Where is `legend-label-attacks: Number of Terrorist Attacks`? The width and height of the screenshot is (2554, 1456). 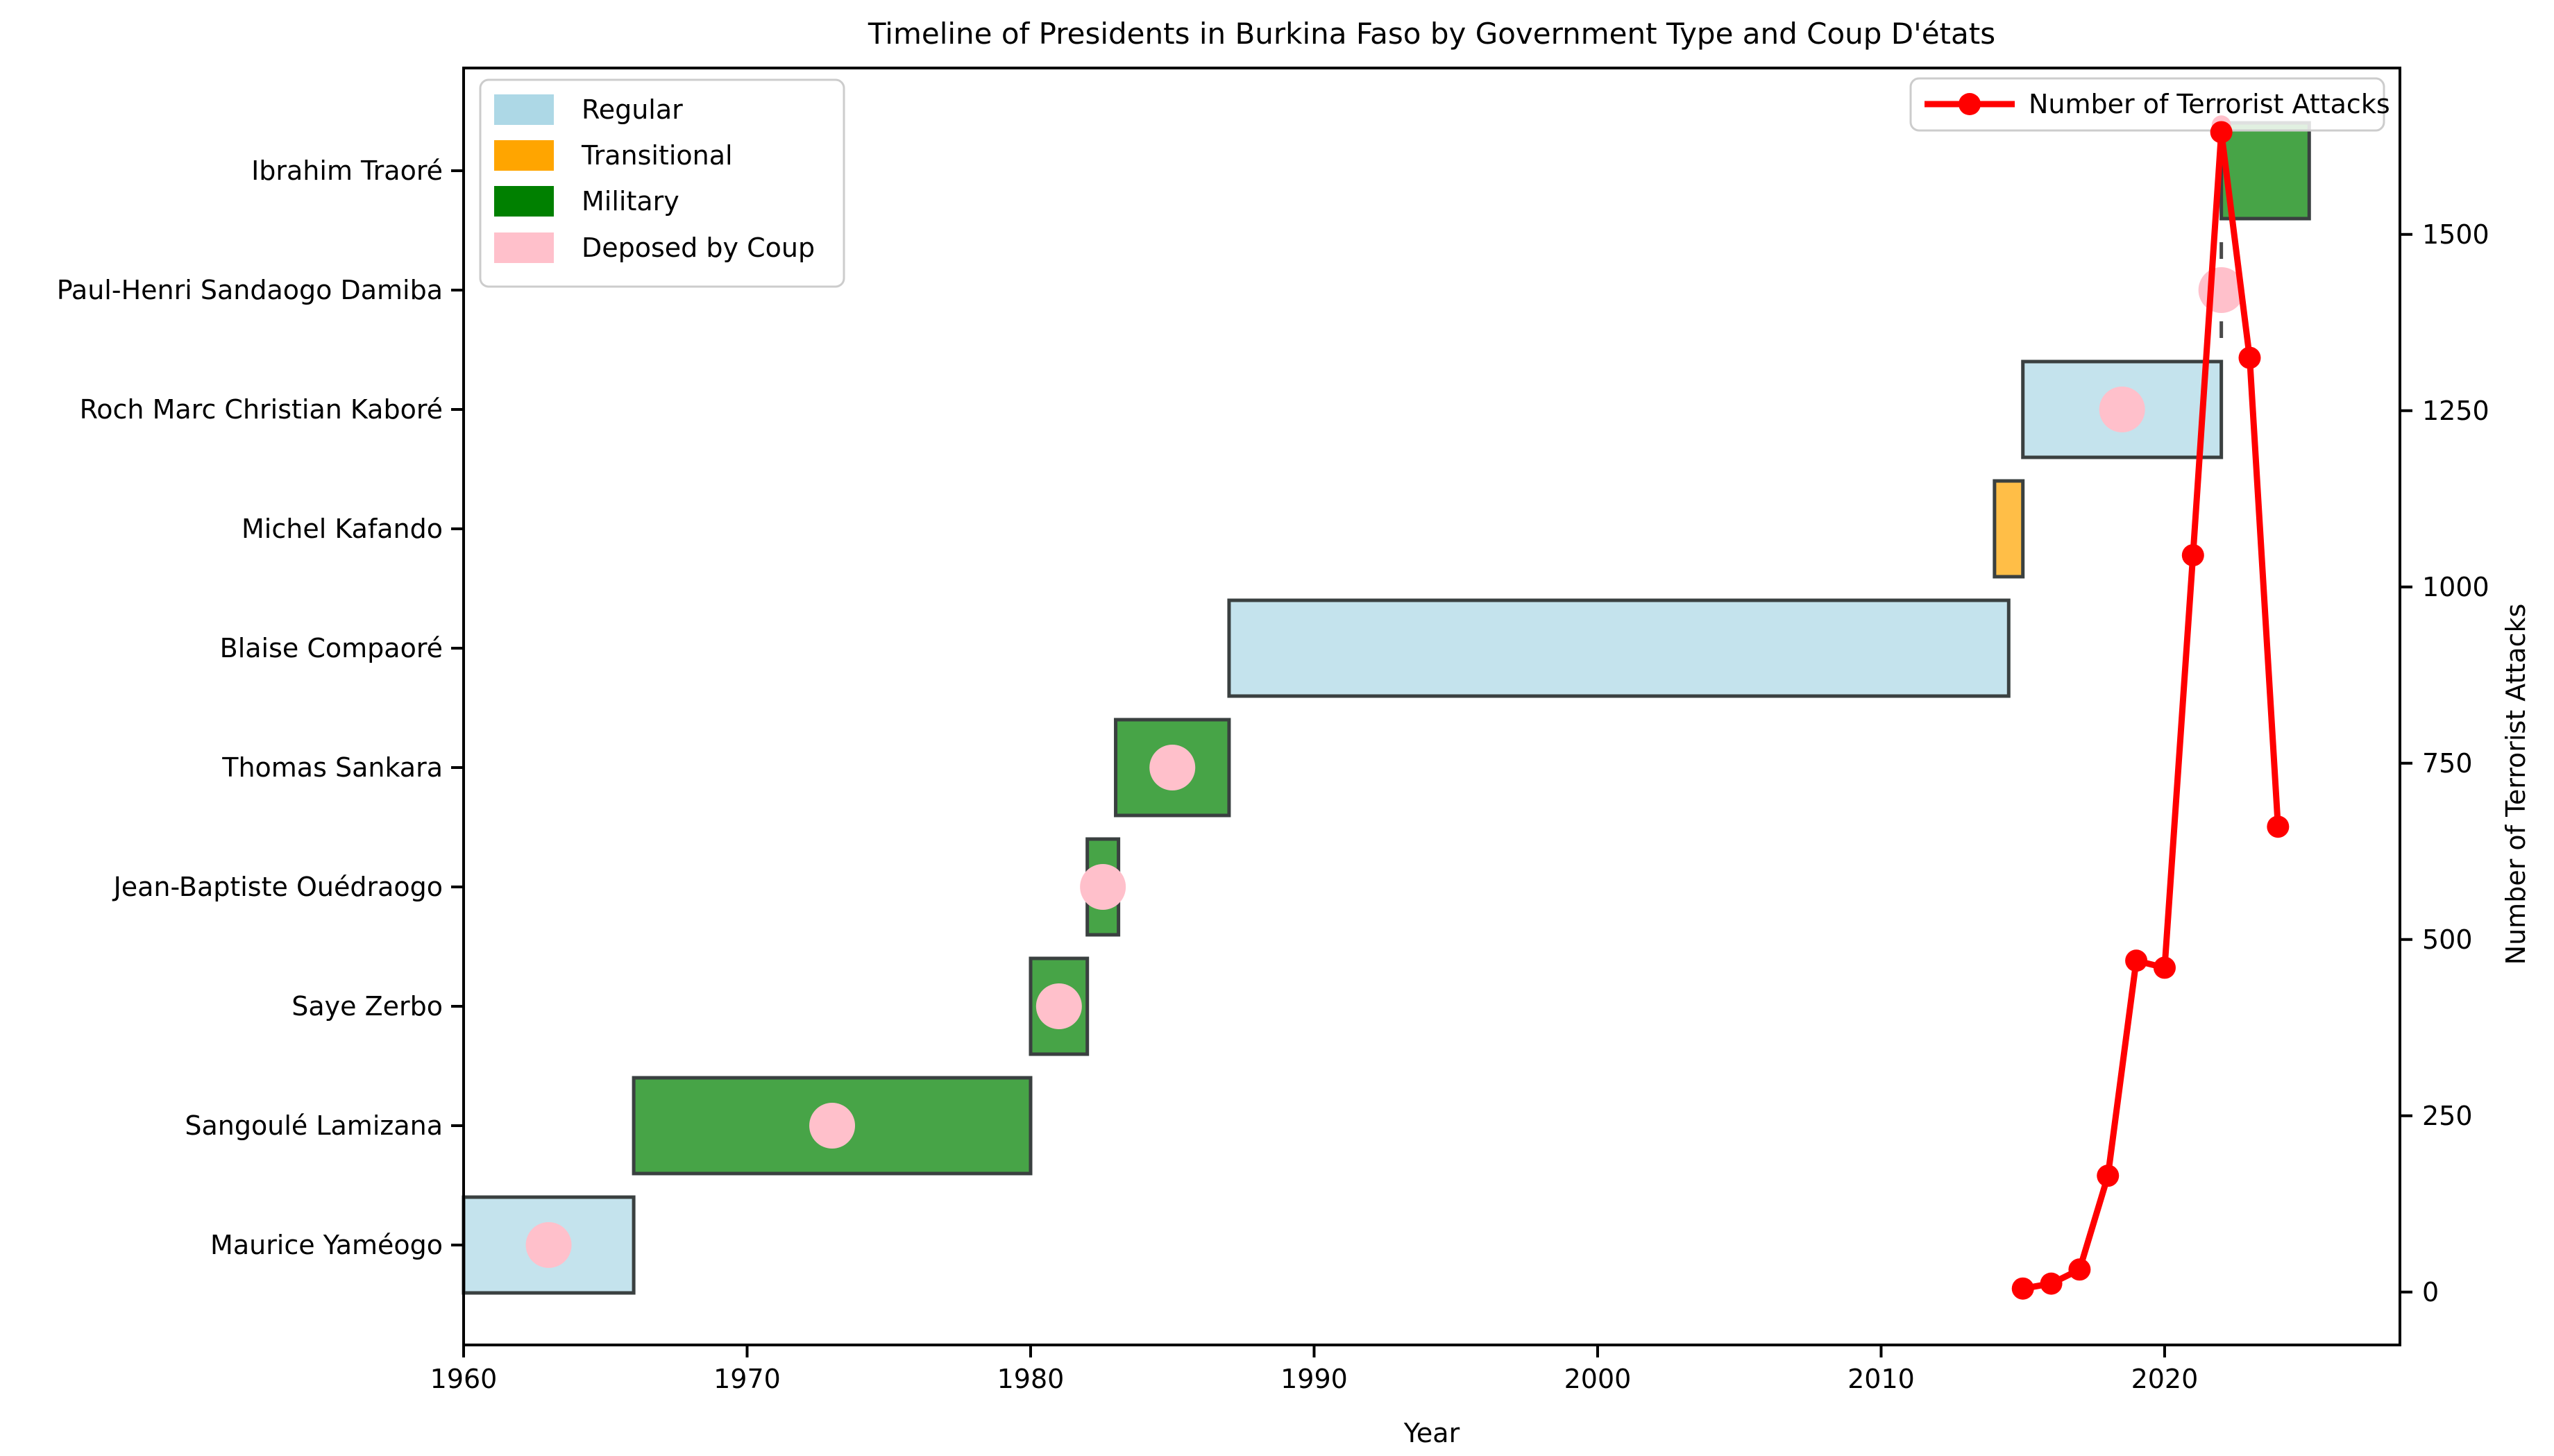 legend-label-attacks: Number of Terrorist Attacks is located at coordinates (2209, 104).